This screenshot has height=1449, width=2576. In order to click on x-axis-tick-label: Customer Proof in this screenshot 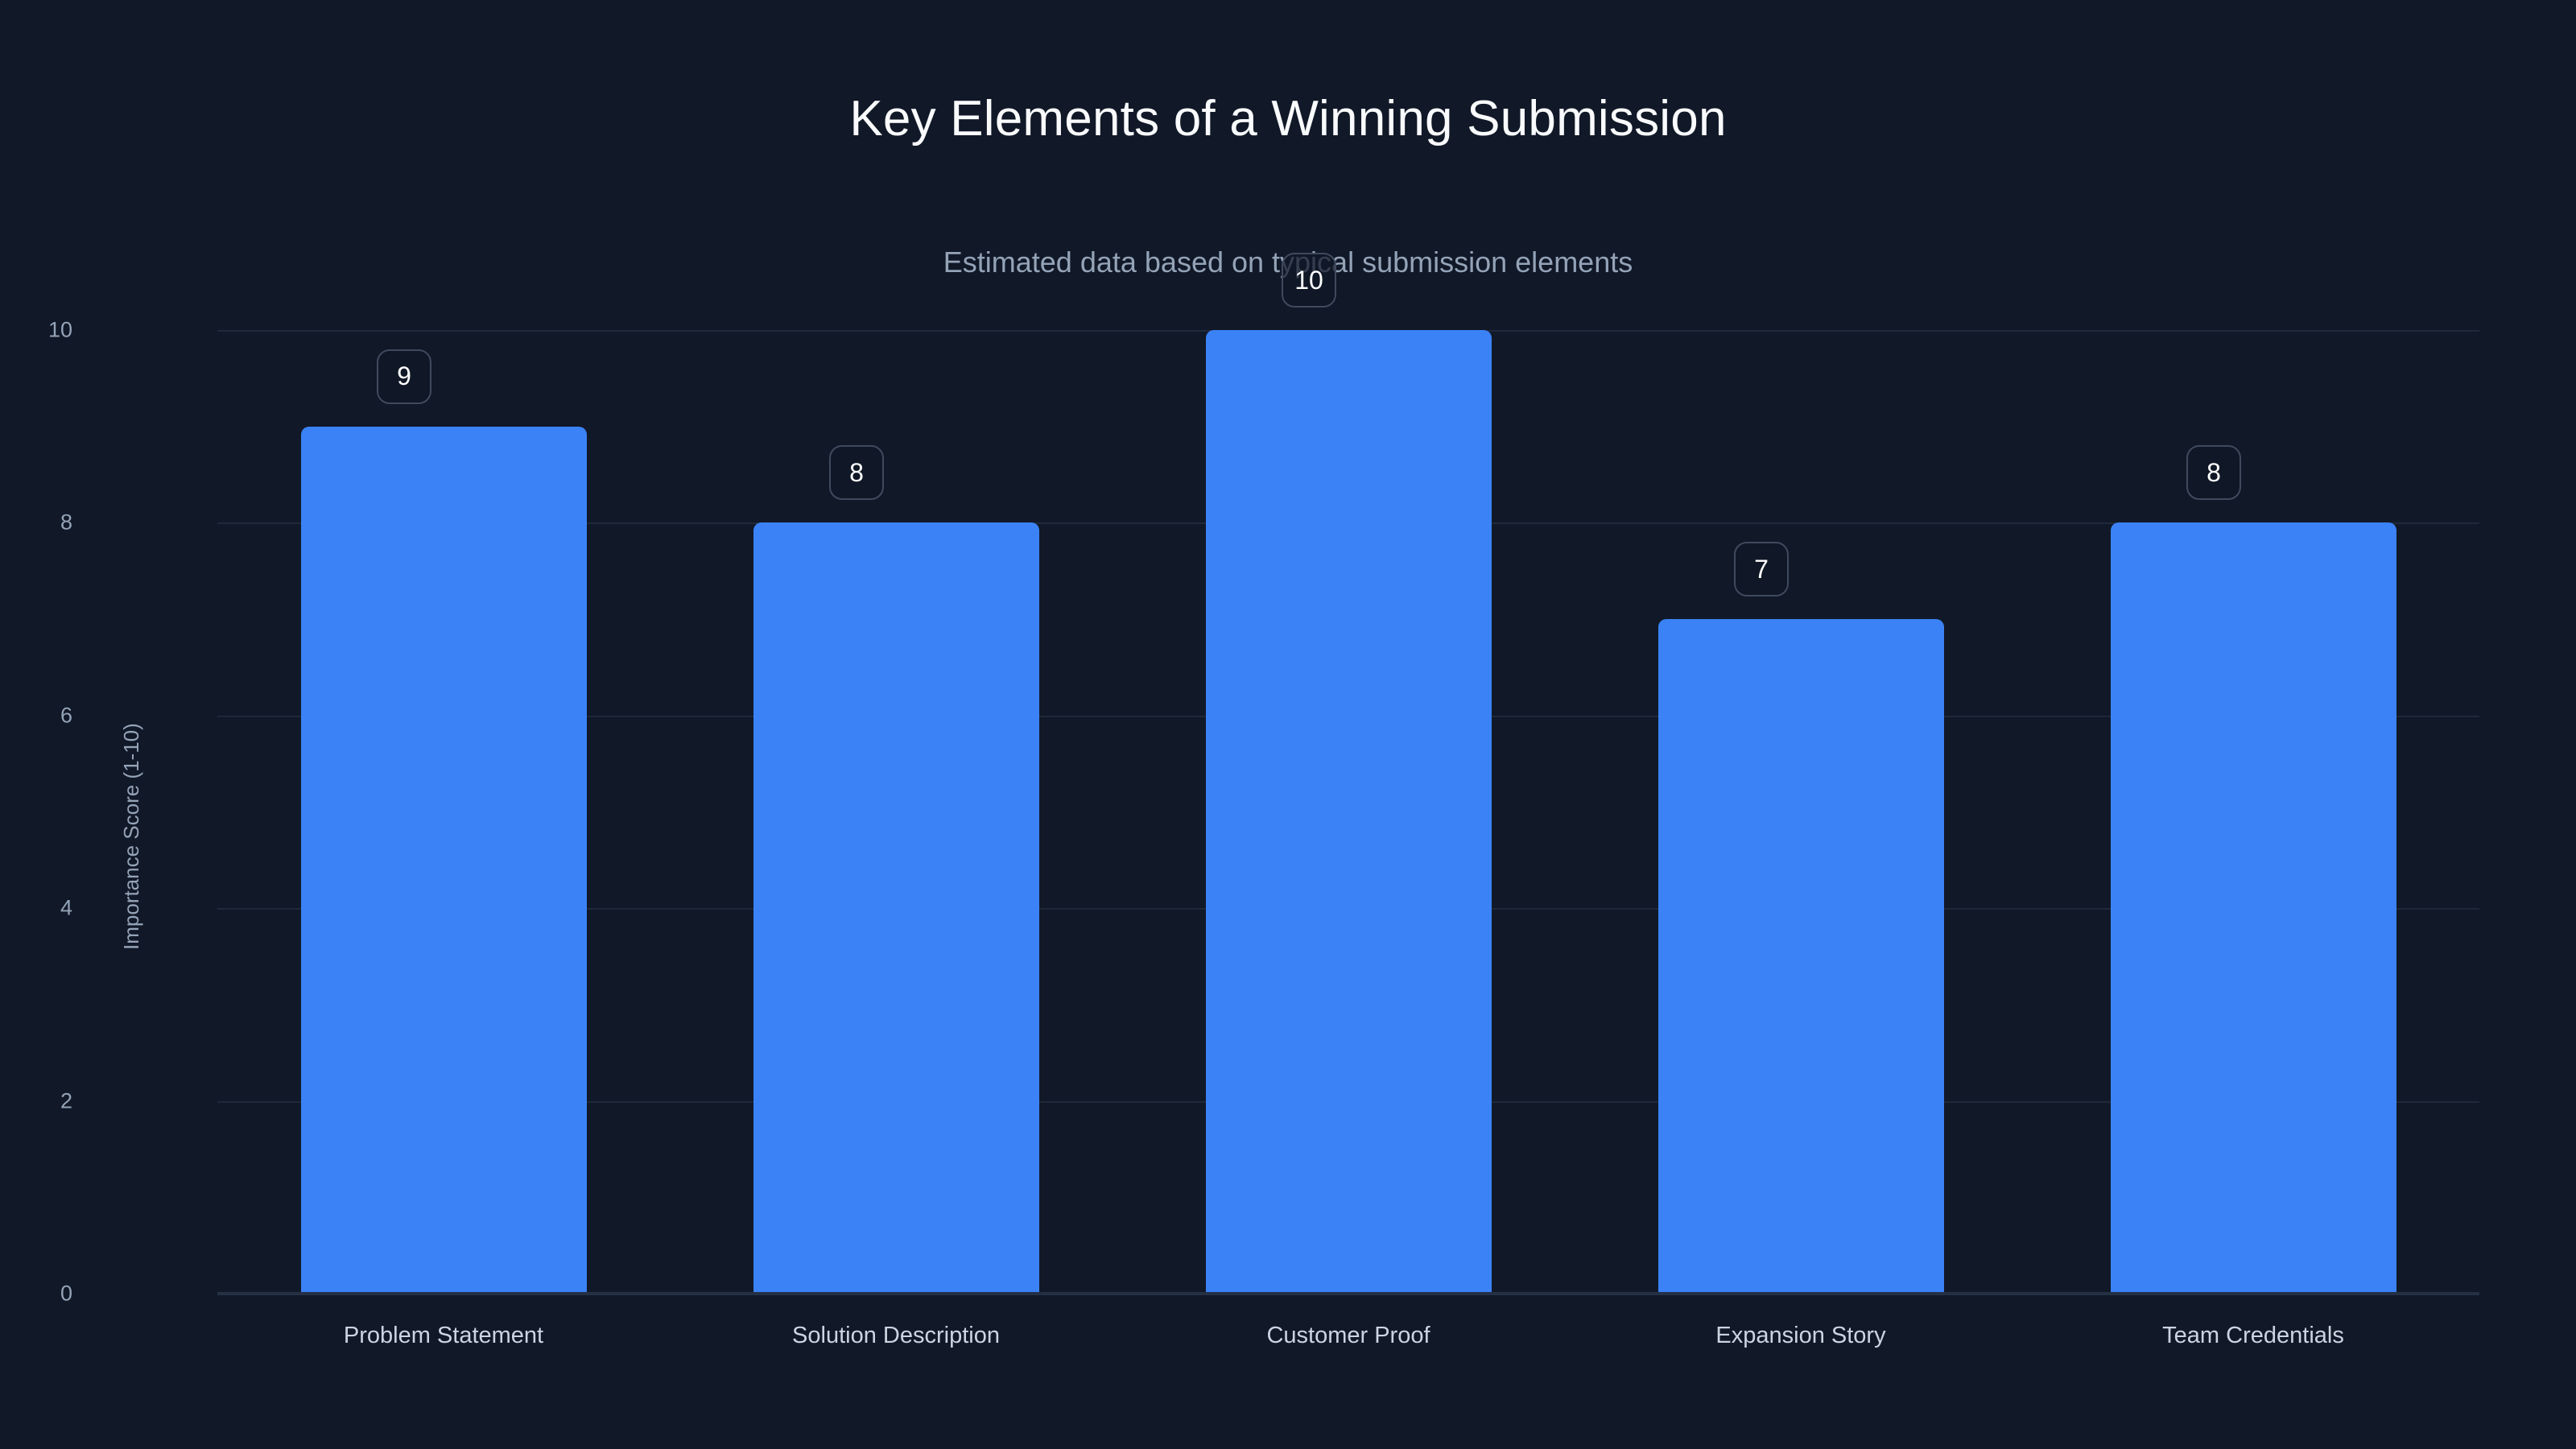, I will do `click(1348, 1335)`.